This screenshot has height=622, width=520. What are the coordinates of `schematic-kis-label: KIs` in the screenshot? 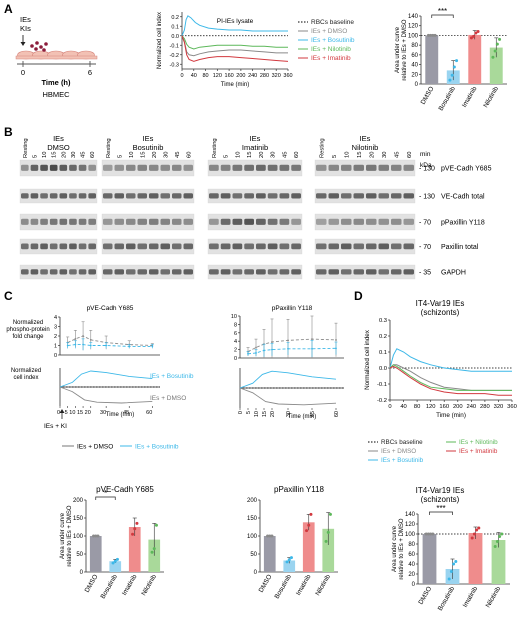 It's located at (25, 28).